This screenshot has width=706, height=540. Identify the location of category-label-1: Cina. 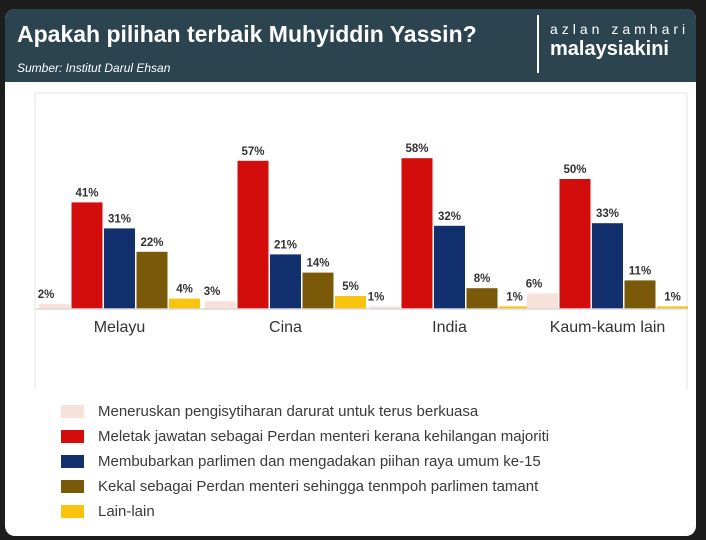
(285, 327).